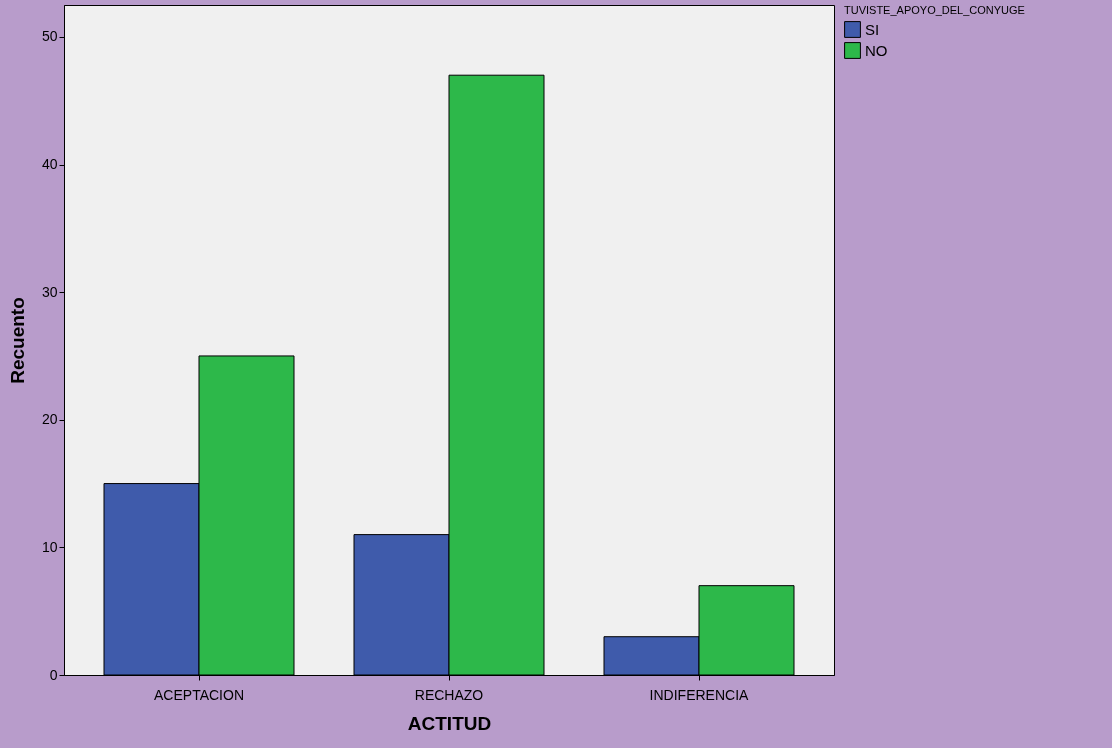 This screenshot has width=1112, height=748. I want to click on y-tick-label: 20, so click(49, 419).